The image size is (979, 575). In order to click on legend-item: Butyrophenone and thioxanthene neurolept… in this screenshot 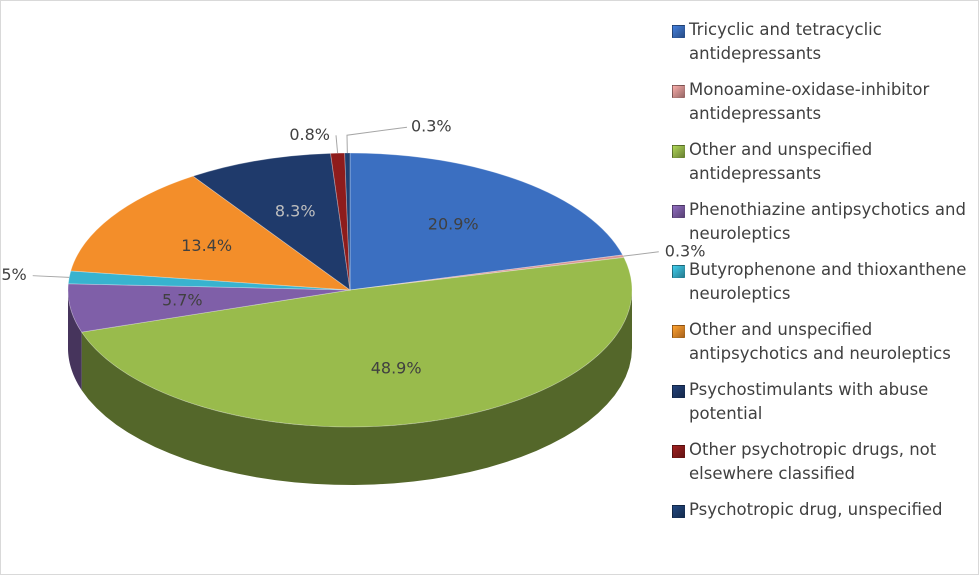, I will do `click(824, 288)`.